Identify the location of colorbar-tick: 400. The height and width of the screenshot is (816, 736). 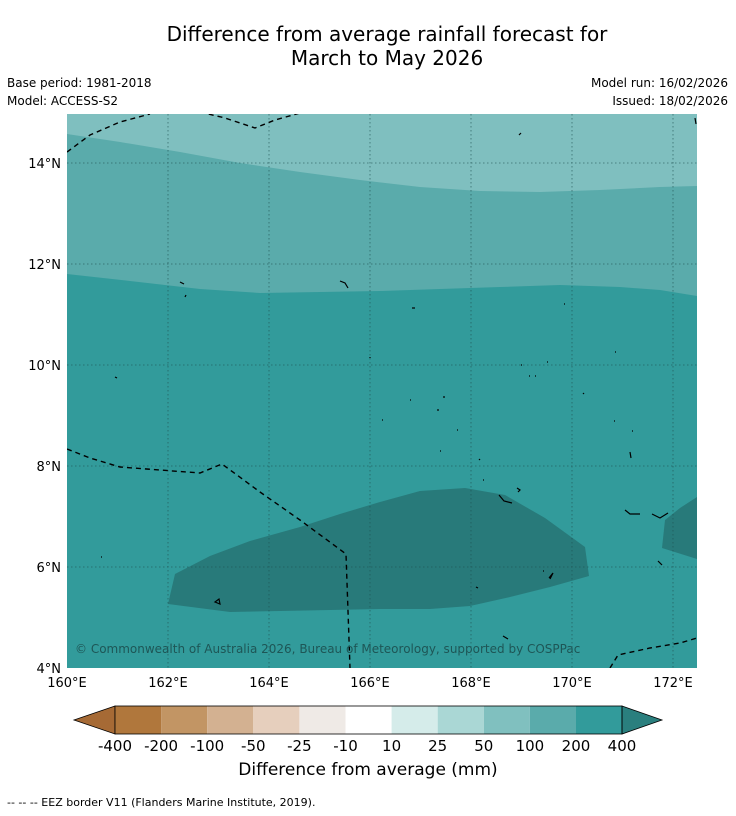
(622, 746).